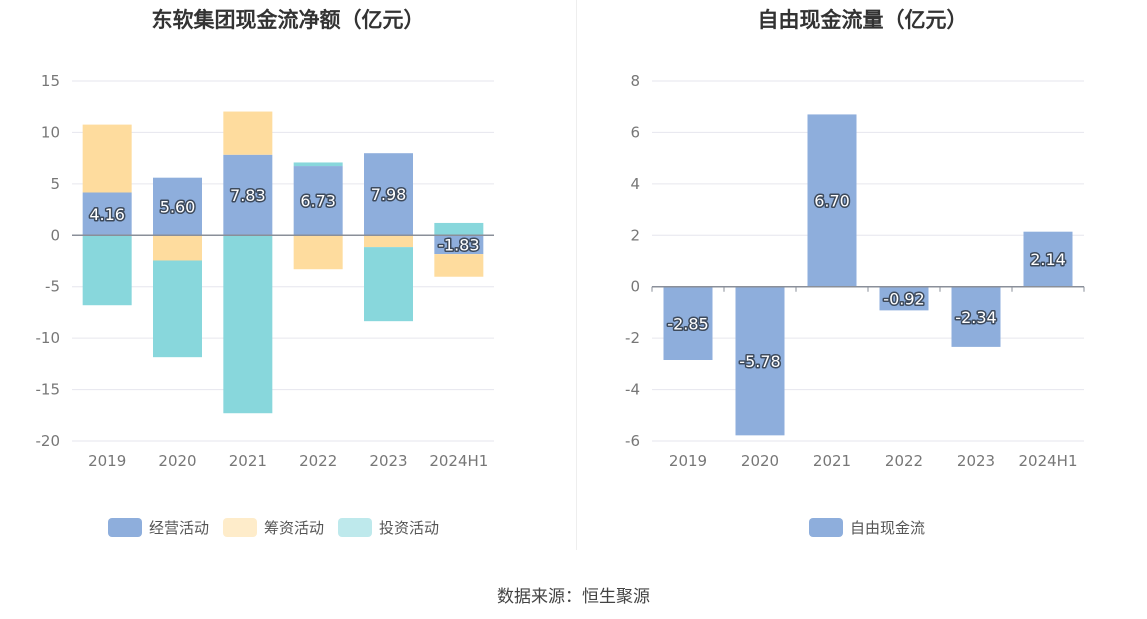 The width and height of the screenshot is (1147, 619). I want to click on bar-自由现金流-2022, so click(904, 298).